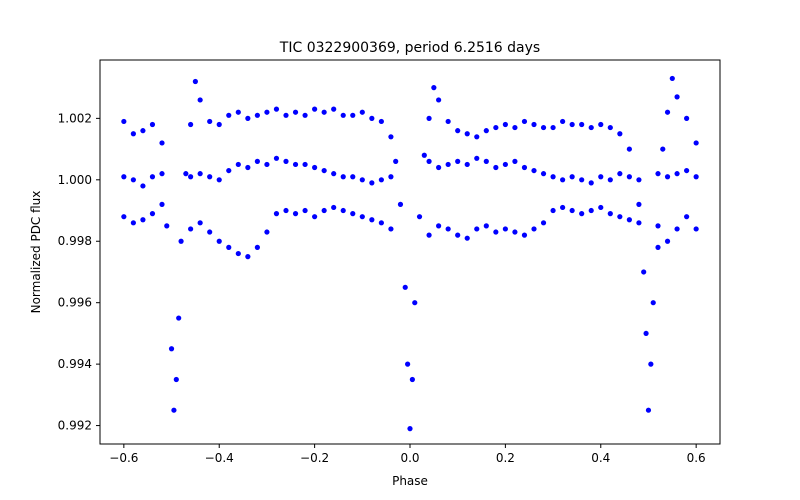 The image size is (800, 500). Describe the element at coordinates (123, 458) in the screenshot. I see `x-tick-label: −0.6` at that location.